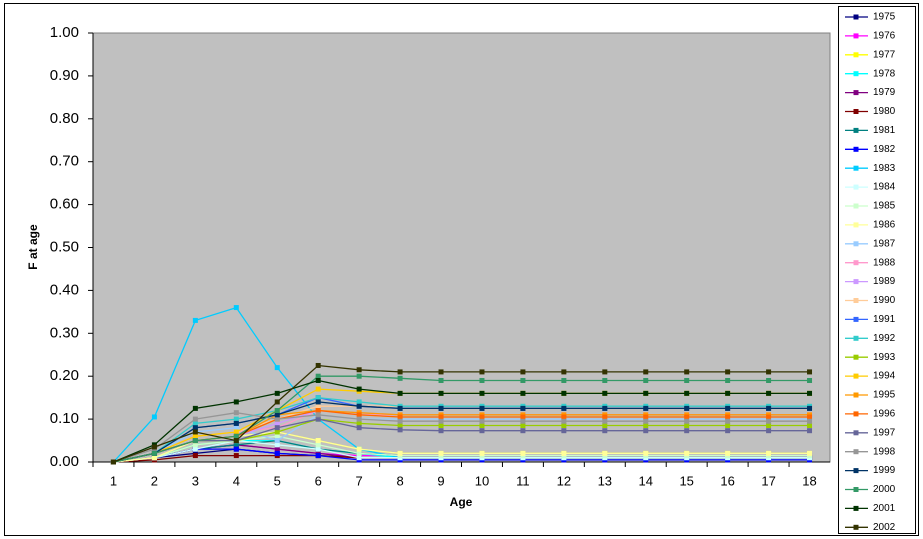 This screenshot has height=539, width=923. What do you see at coordinates (884, 395) in the screenshot?
I see `legend-label: 1995` at bounding box center [884, 395].